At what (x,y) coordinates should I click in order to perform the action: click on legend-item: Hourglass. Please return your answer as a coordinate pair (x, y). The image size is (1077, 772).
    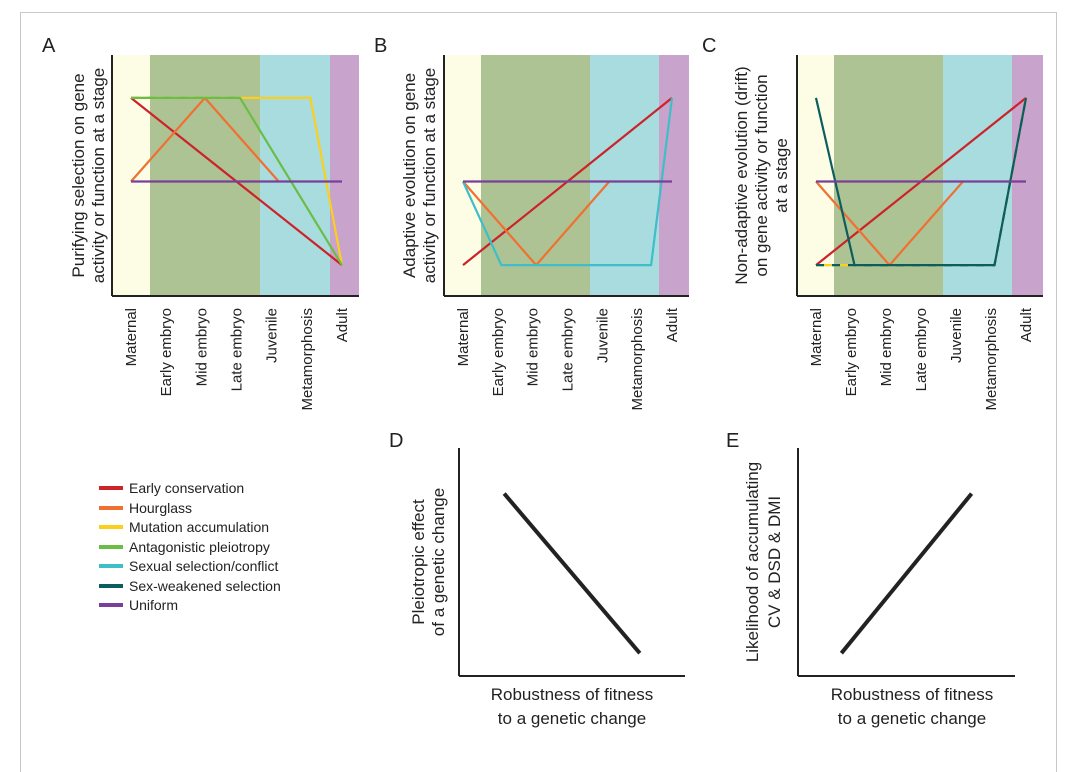
    Looking at the image, I should click on (145, 508).